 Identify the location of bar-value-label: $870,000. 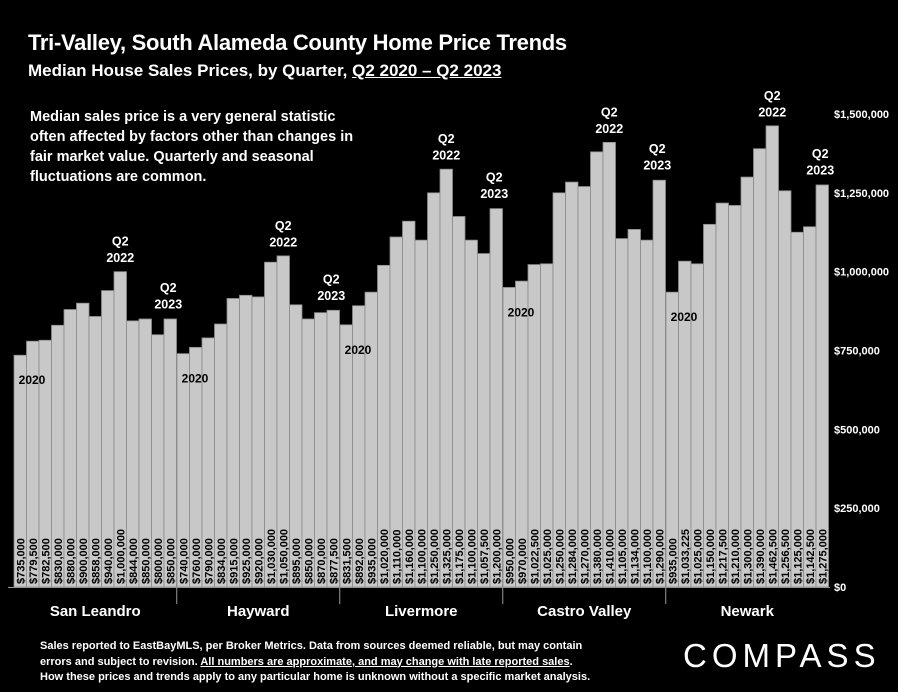
(322, 561).